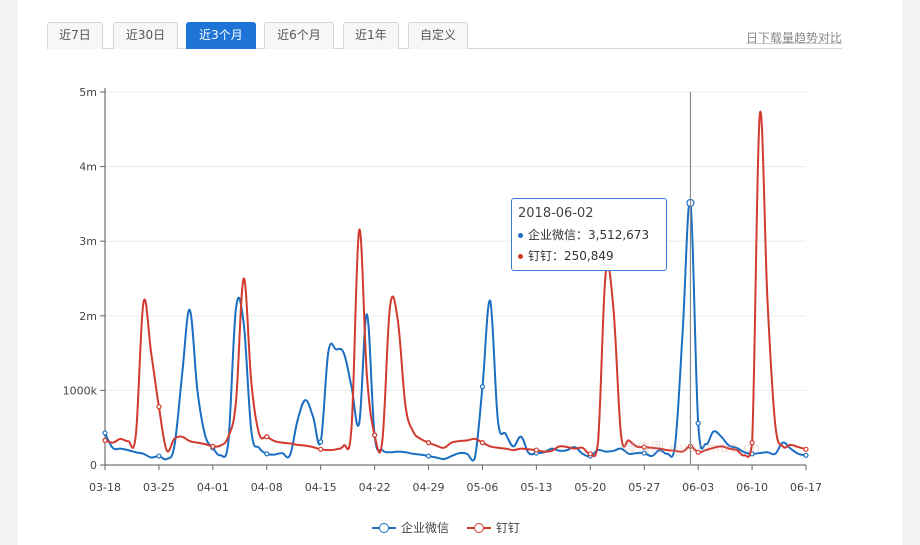 The image size is (920, 545). What do you see at coordinates (84, 279) in the screenshot?
I see `y-axis: 0 1000k 2m 3m 4m 5m` at bounding box center [84, 279].